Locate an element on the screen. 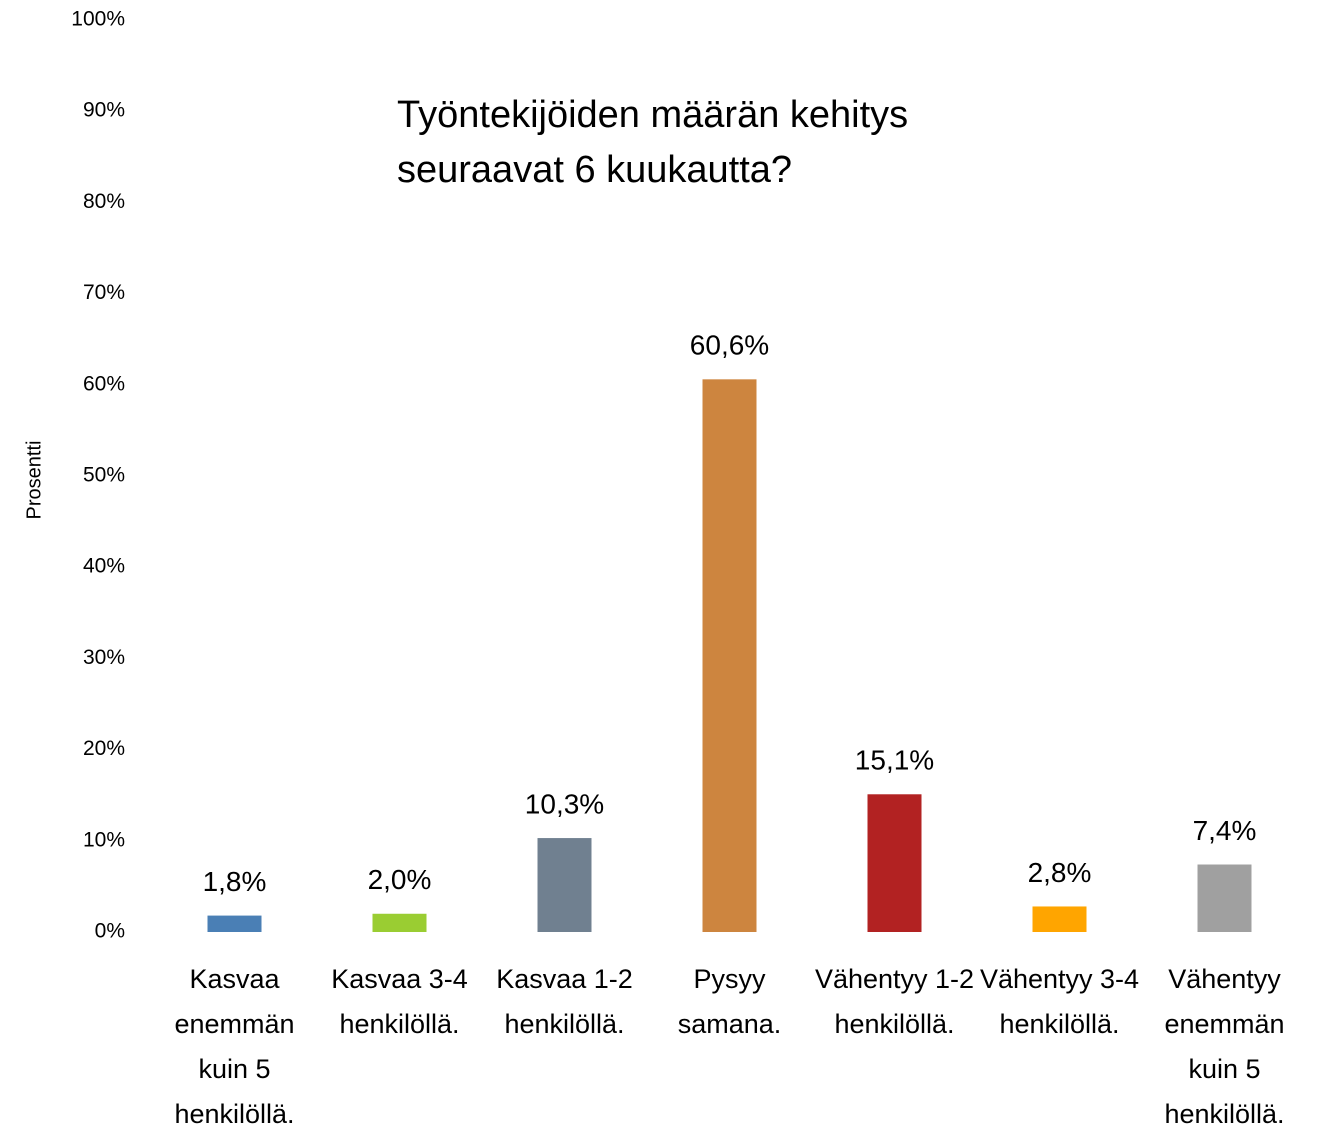  y-tick-label: 100% is located at coordinates (98, 19).